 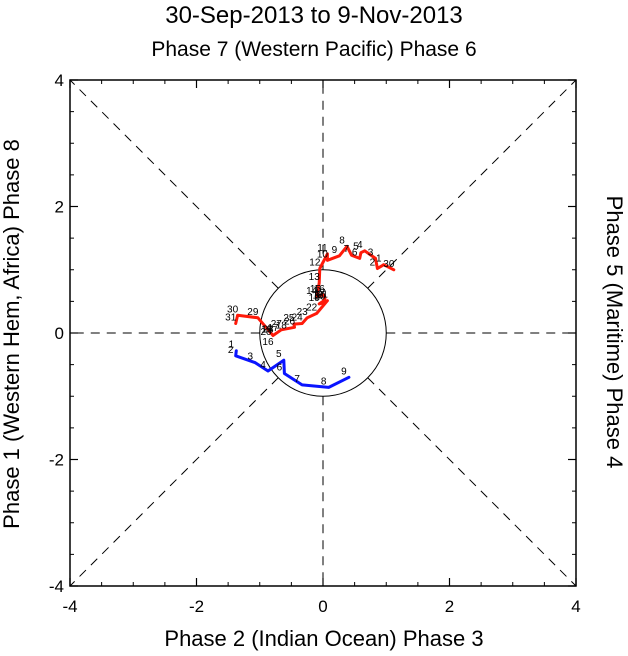 I want to click on y-axis-label-right: Phase 5 (Maritime) Phase 4, so click(x=614, y=332).